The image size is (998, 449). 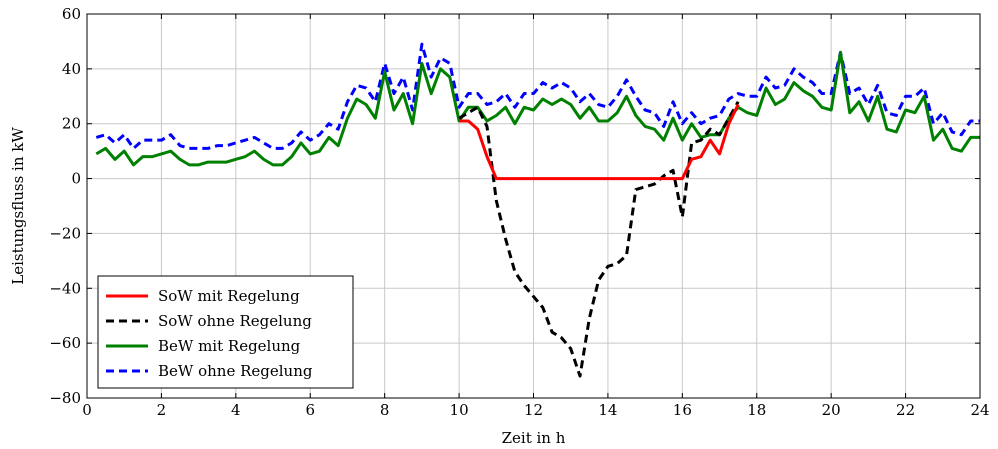 I want to click on legend-entry-label: SoW ohne Regelung, so click(x=235, y=321).